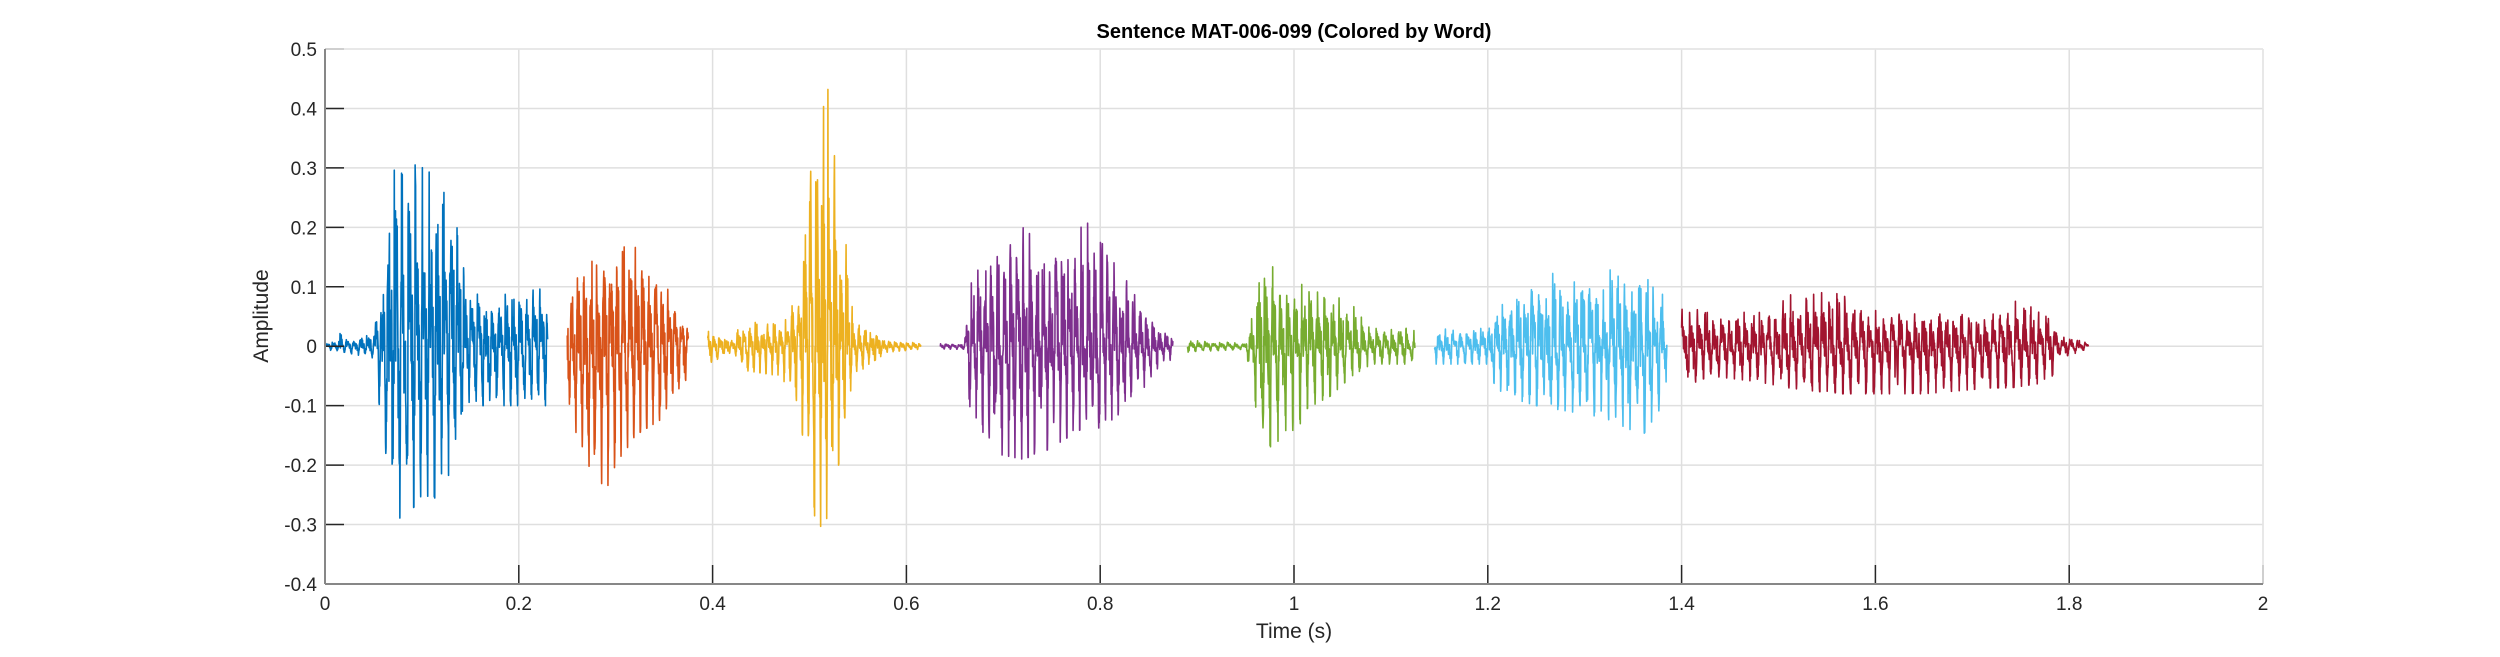  Describe the element at coordinates (1488, 604) in the screenshot. I see `x-tick-label: 1.2` at that location.